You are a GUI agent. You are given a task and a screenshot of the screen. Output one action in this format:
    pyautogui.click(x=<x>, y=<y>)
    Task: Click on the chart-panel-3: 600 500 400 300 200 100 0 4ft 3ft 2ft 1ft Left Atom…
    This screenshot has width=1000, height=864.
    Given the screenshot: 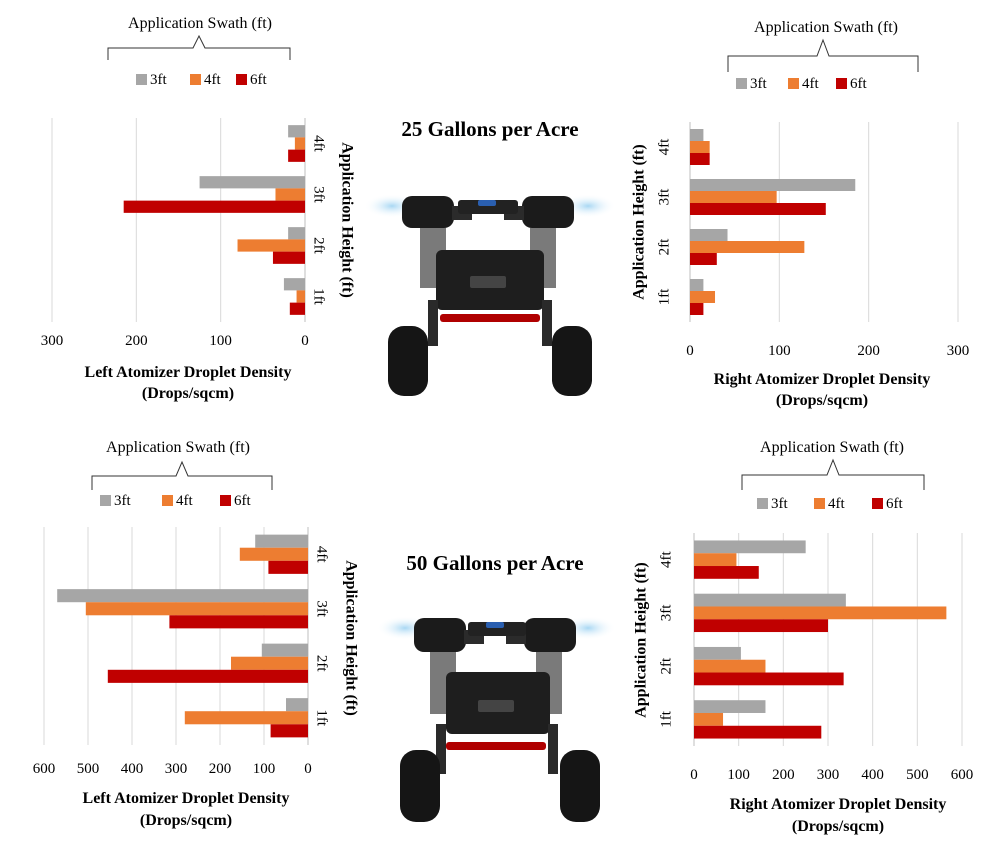 What is the action you would take?
    pyautogui.click(x=196, y=634)
    